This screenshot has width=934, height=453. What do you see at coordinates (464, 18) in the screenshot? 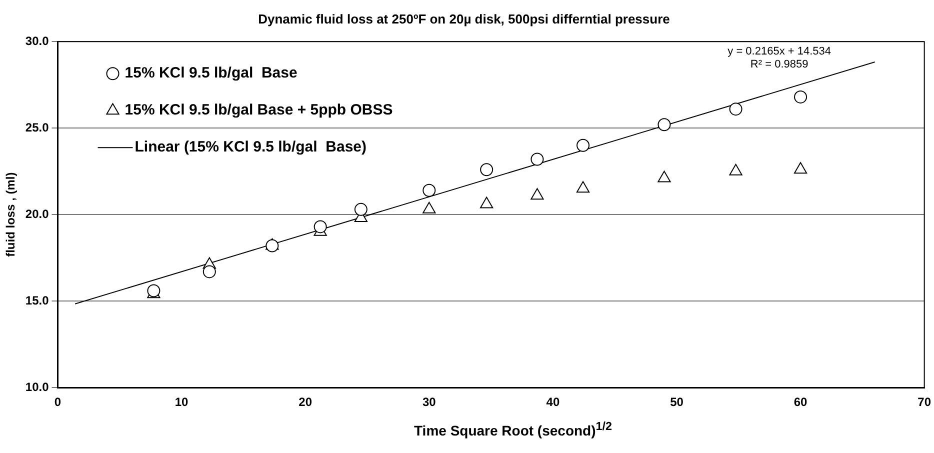
I see `chart-title: Dynamic fluid loss at 250ºF on 20µ disk, 500psi differntial pressure` at bounding box center [464, 18].